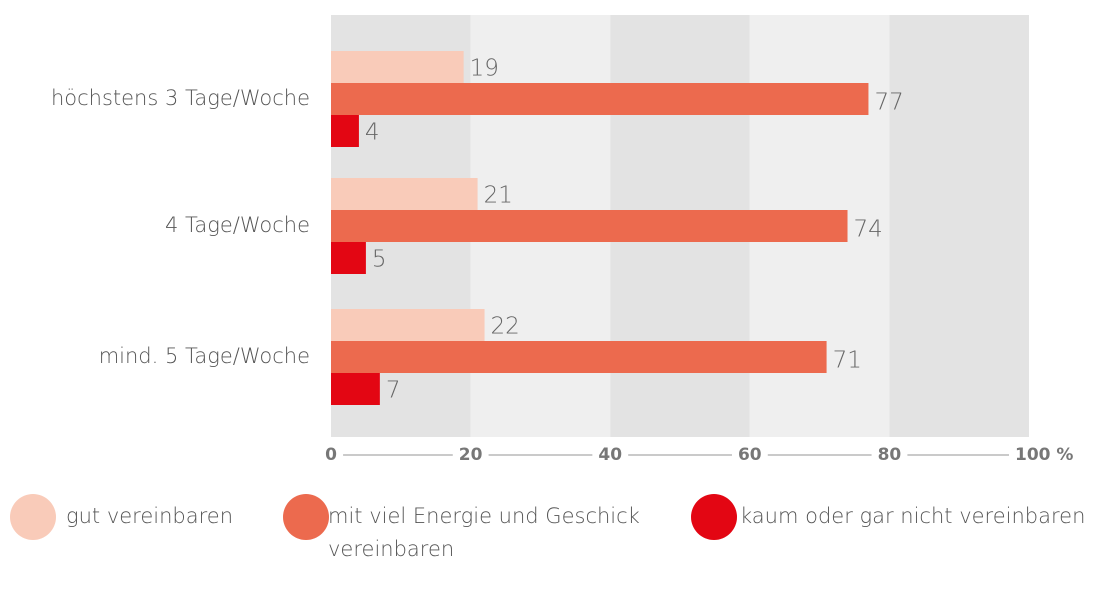 This screenshot has height=590, width=1119. Describe the element at coordinates (331, 455) in the screenshot. I see `x-tick-label: 0` at that location.